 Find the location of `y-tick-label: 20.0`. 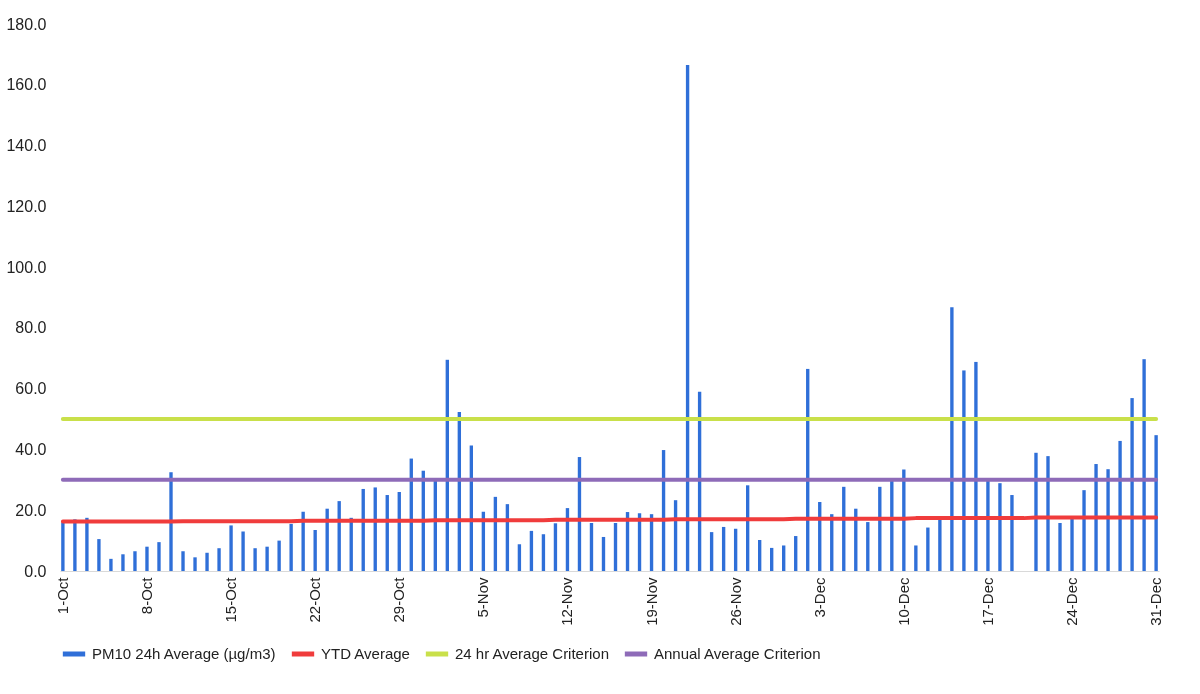

y-tick-label: 20.0 is located at coordinates (31, 510).